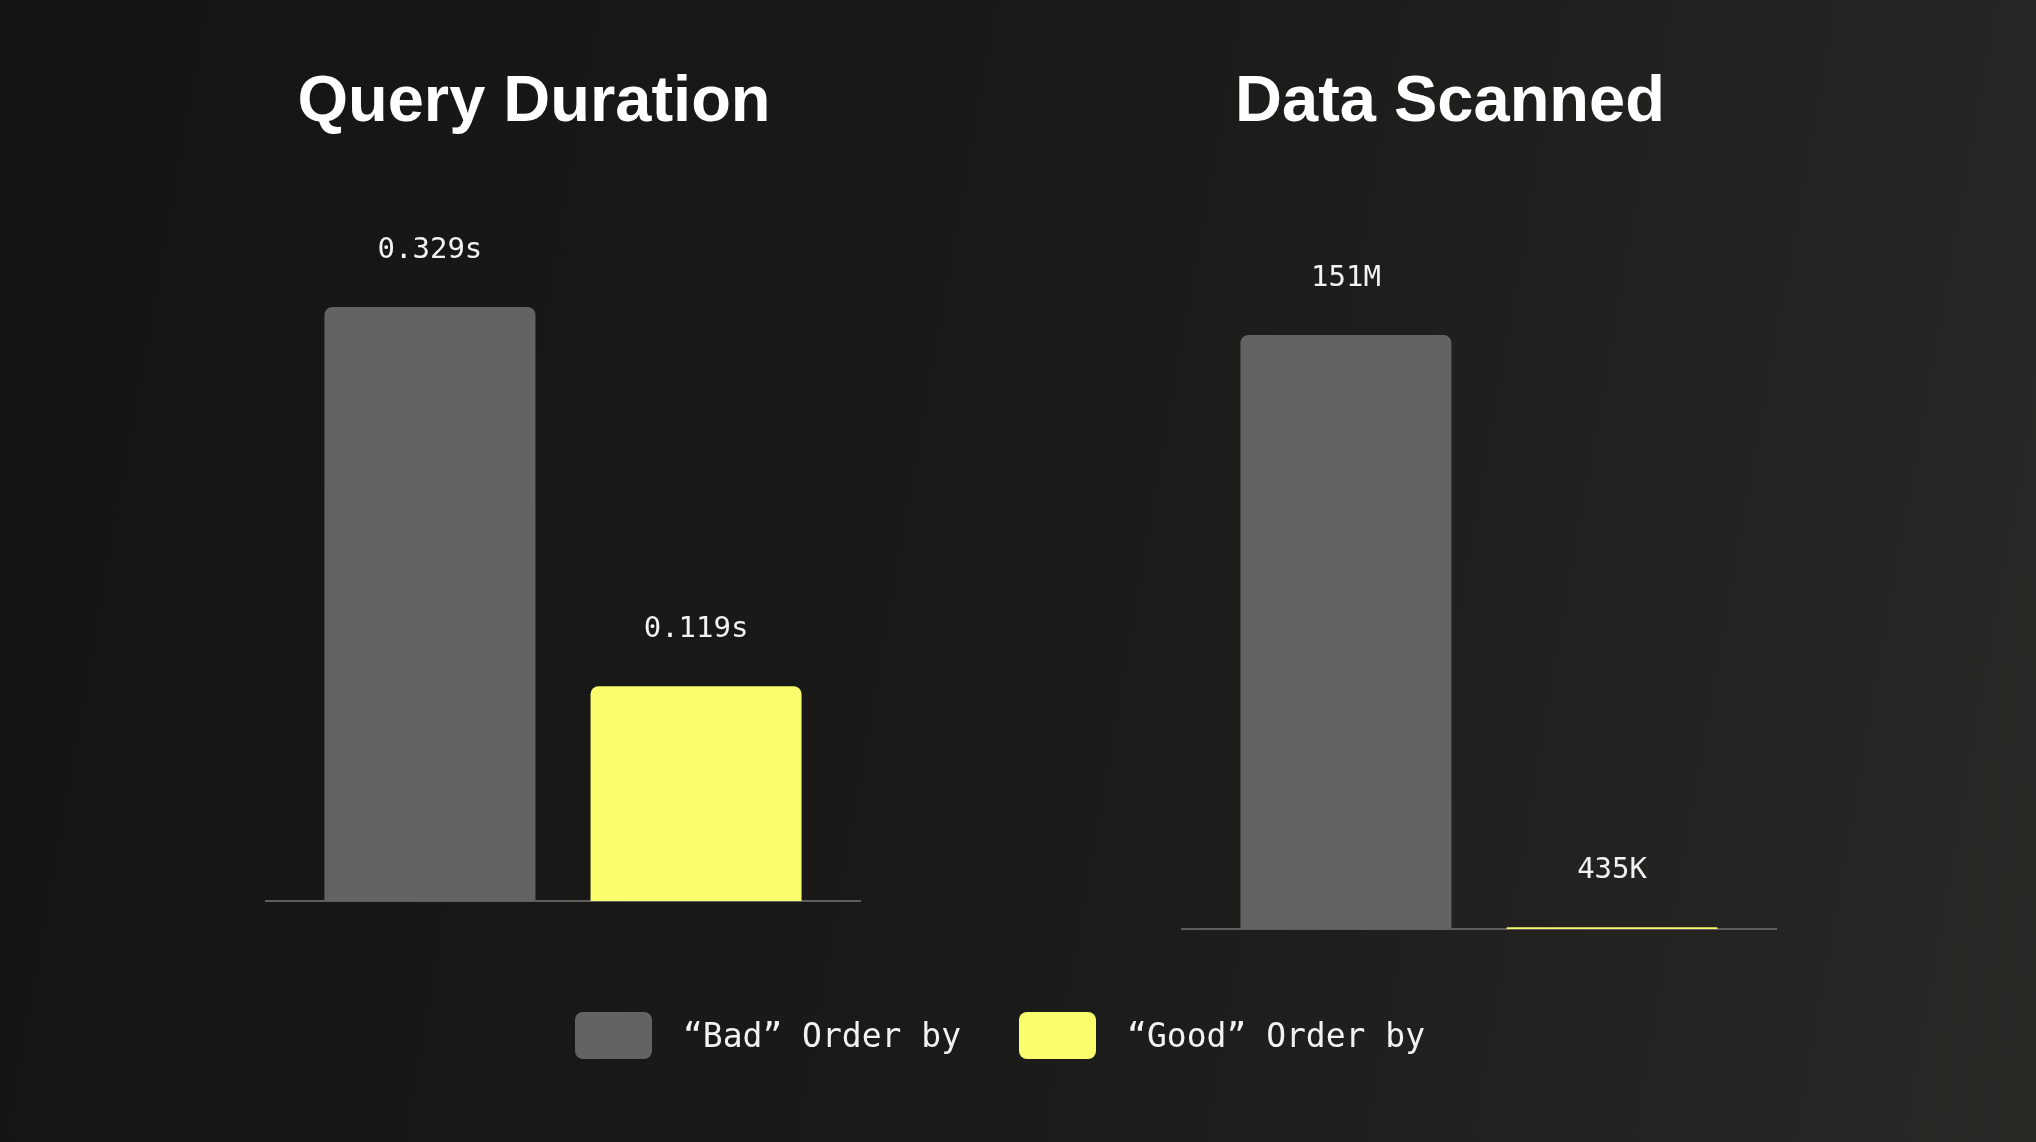 This screenshot has width=2036, height=1142. What do you see at coordinates (822, 1036) in the screenshot?
I see `legend-label: “Bad” Order by` at bounding box center [822, 1036].